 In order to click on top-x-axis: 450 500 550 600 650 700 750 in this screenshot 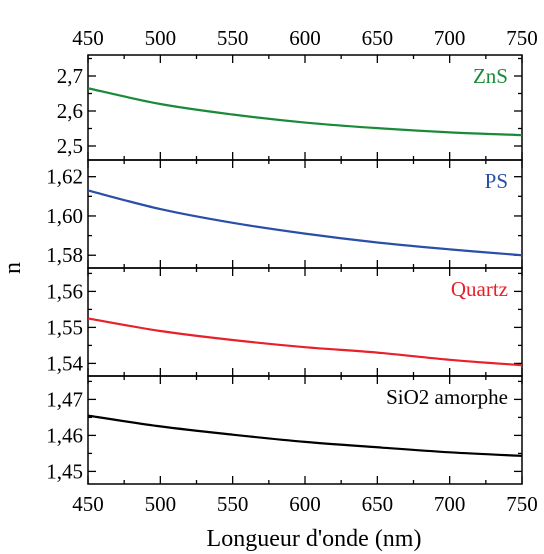, I will do `click(305, 38)`.